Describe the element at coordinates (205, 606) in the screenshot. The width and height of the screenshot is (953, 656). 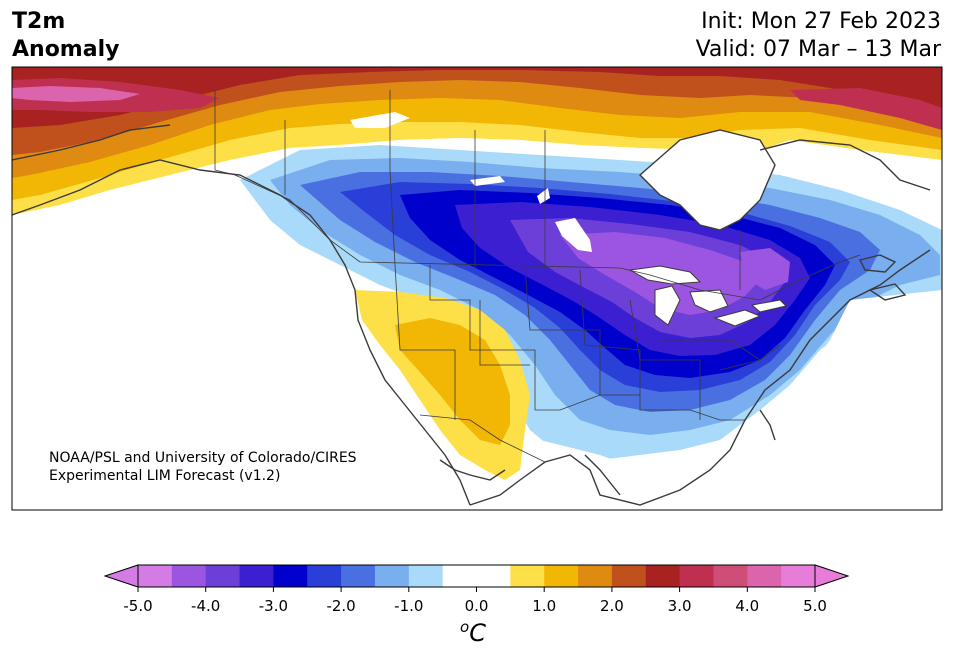
I see `colorbar-tick-label: -4.0` at that location.